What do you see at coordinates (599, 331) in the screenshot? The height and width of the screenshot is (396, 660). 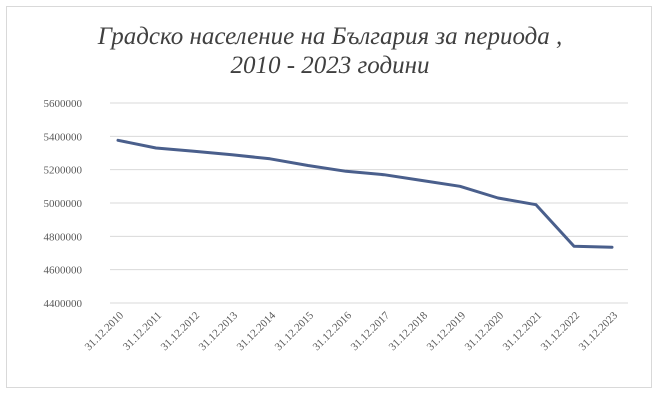 I see `x-tick-label: 31.12.2023` at bounding box center [599, 331].